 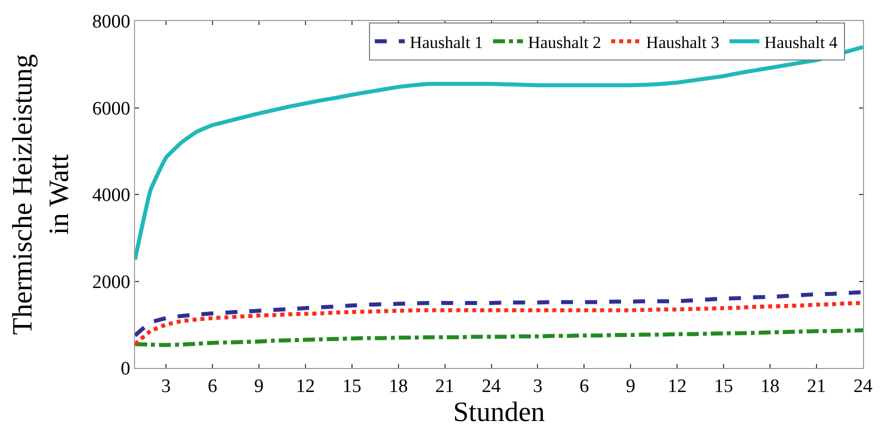 What do you see at coordinates (801, 42) in the screenshot?
I see `legend-label: Haushalt 4` at bounding box center [801, 42].